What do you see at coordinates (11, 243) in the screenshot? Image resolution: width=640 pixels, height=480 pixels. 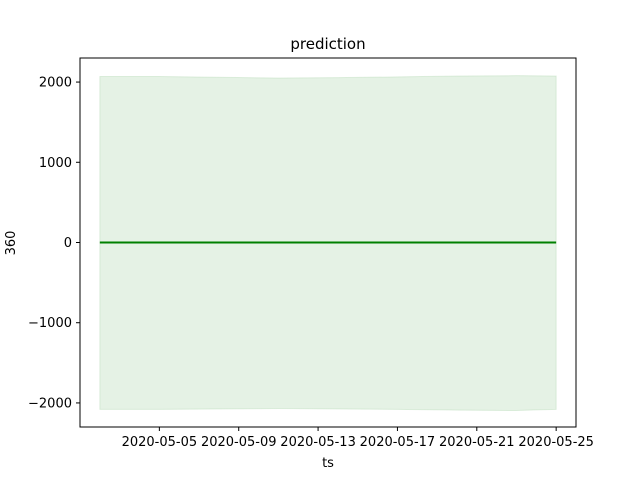 I see `y-axis-label: 360` at bounding box center [11, 243].